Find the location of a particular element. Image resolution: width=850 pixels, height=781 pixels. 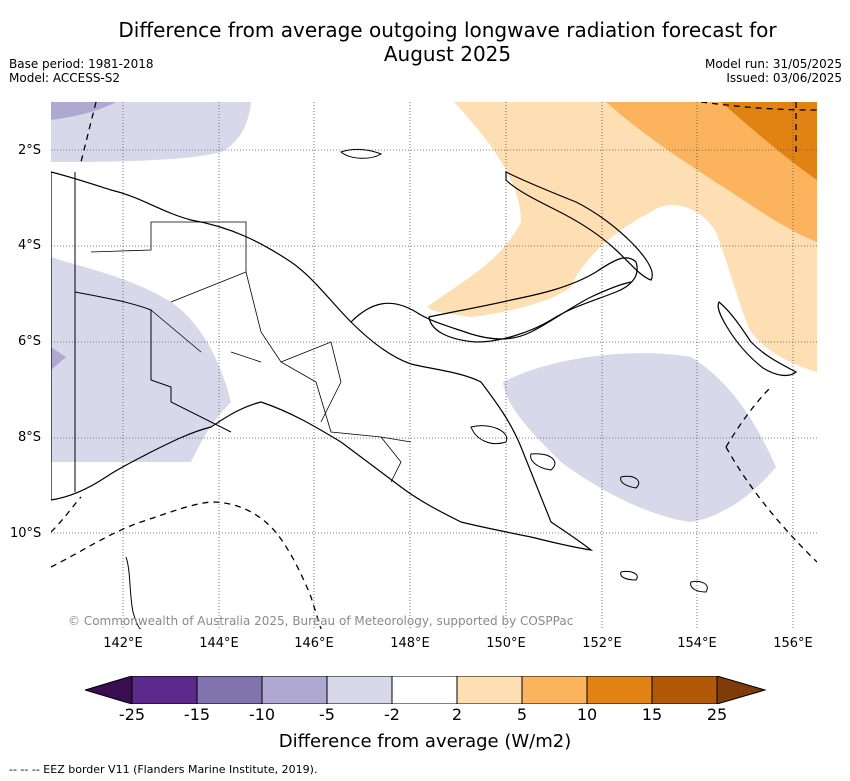

colorbar-tick: 15 is located at coordinates (652, 714).